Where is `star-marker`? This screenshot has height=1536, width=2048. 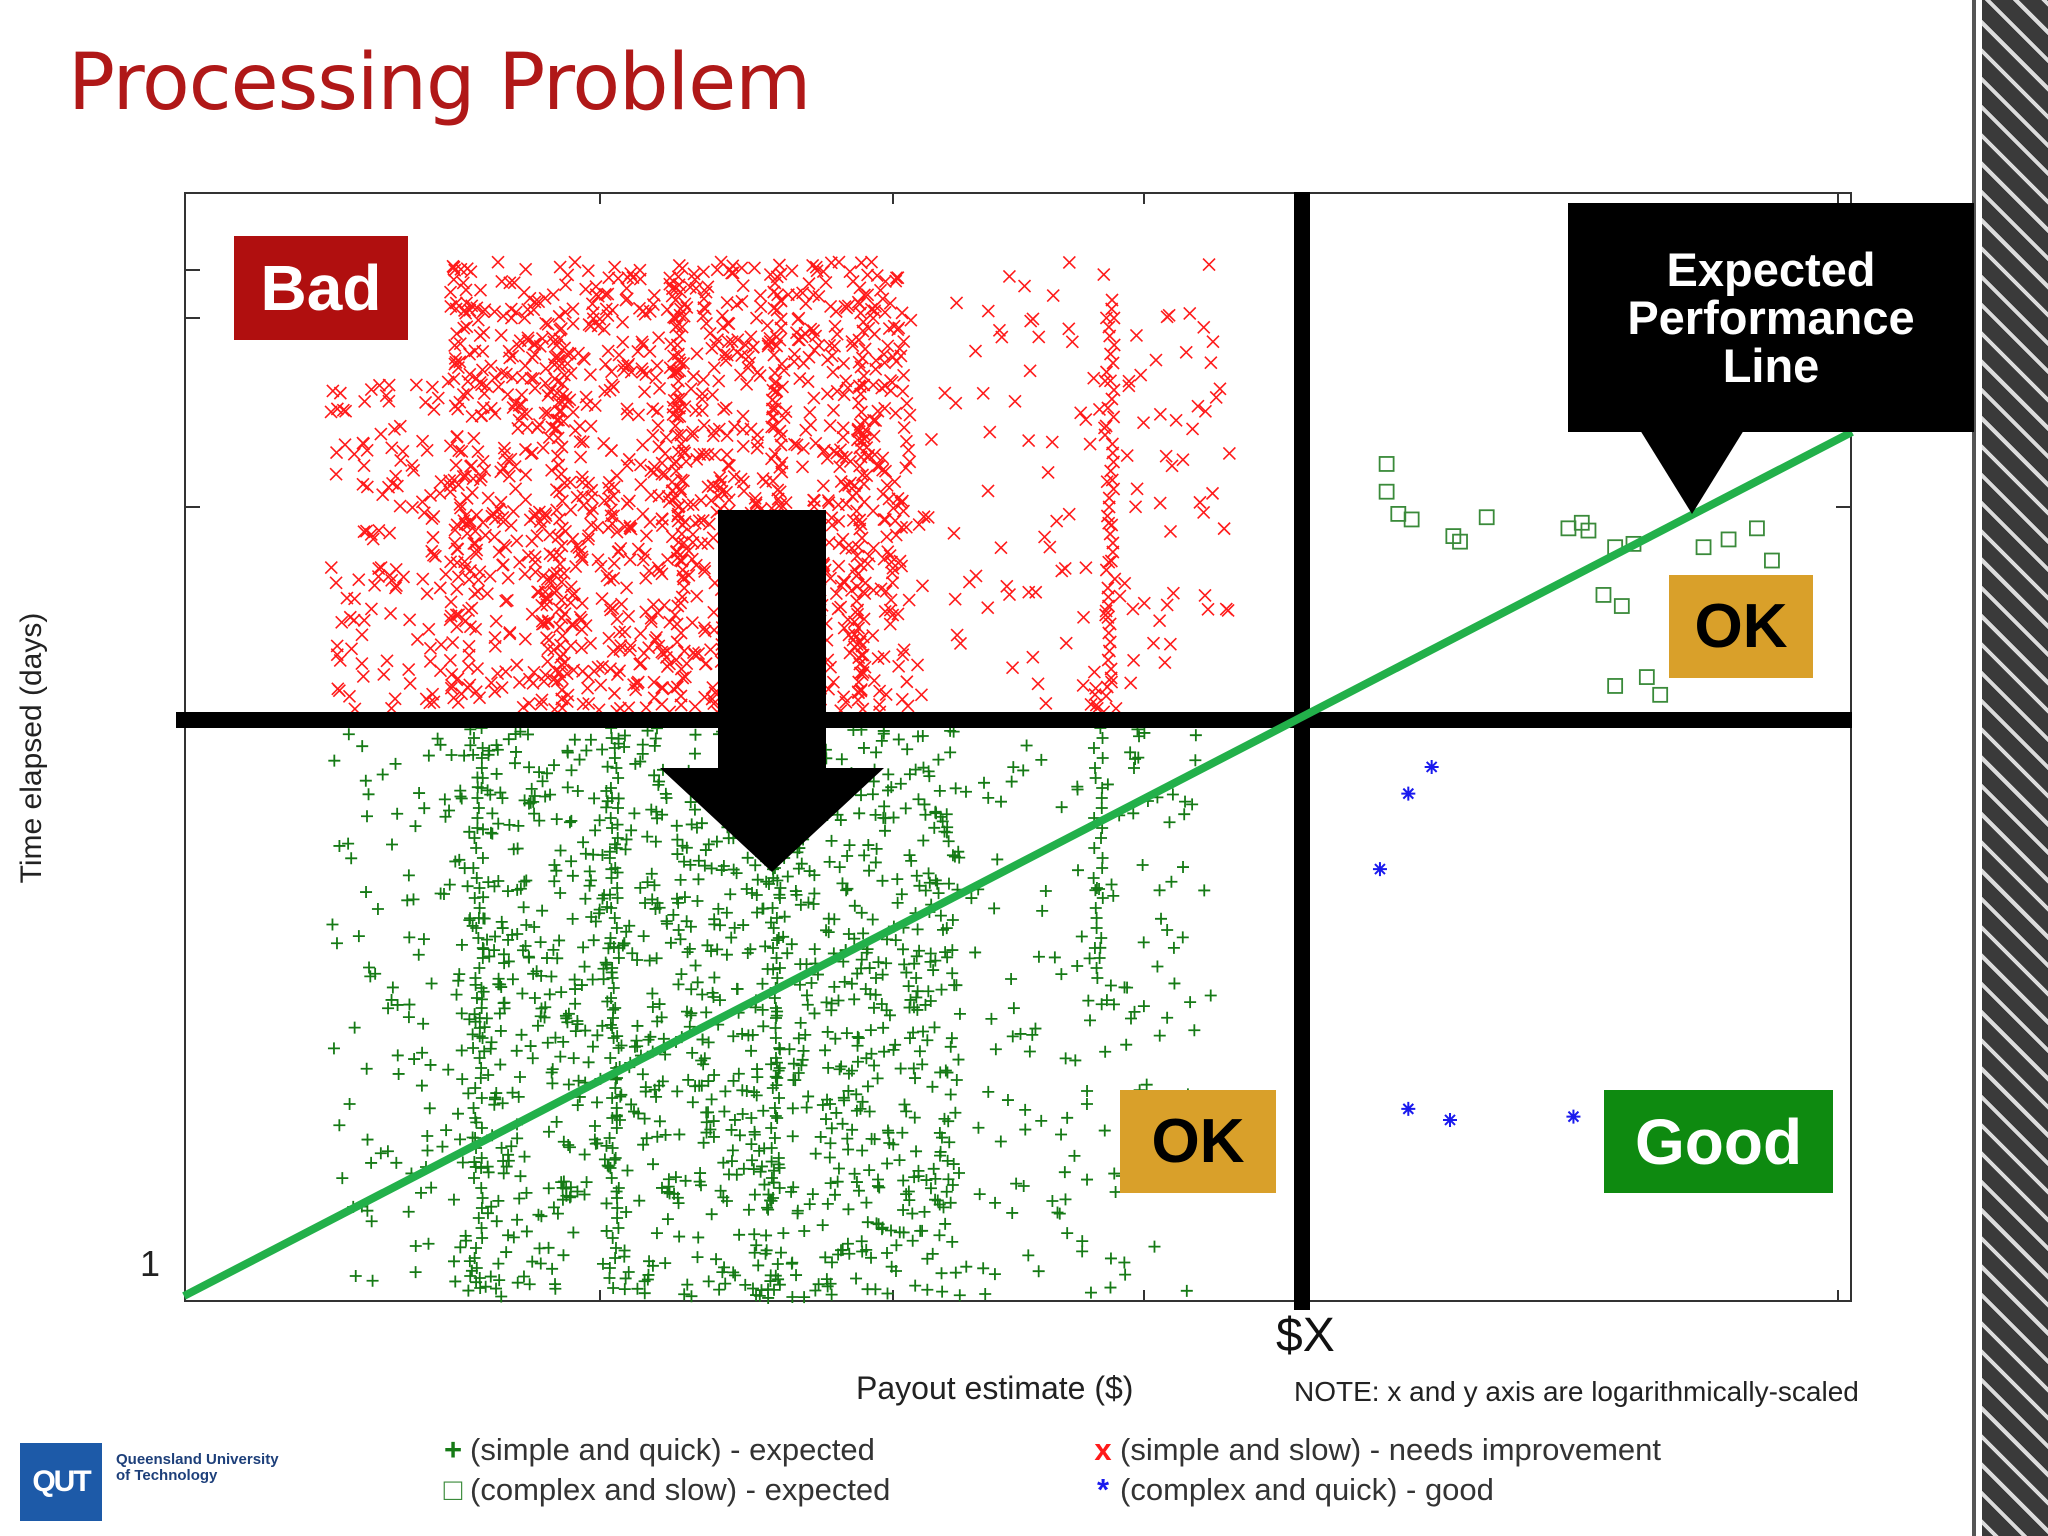 star-marker is located at coordinates (1408, 1108).